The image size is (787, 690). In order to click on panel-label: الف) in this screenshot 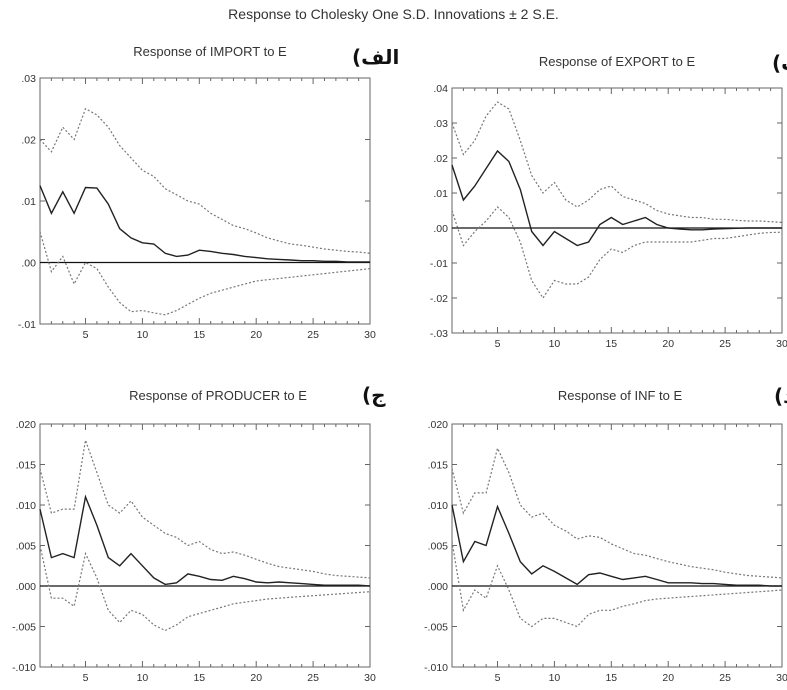, I will do `click(375, 57)`.